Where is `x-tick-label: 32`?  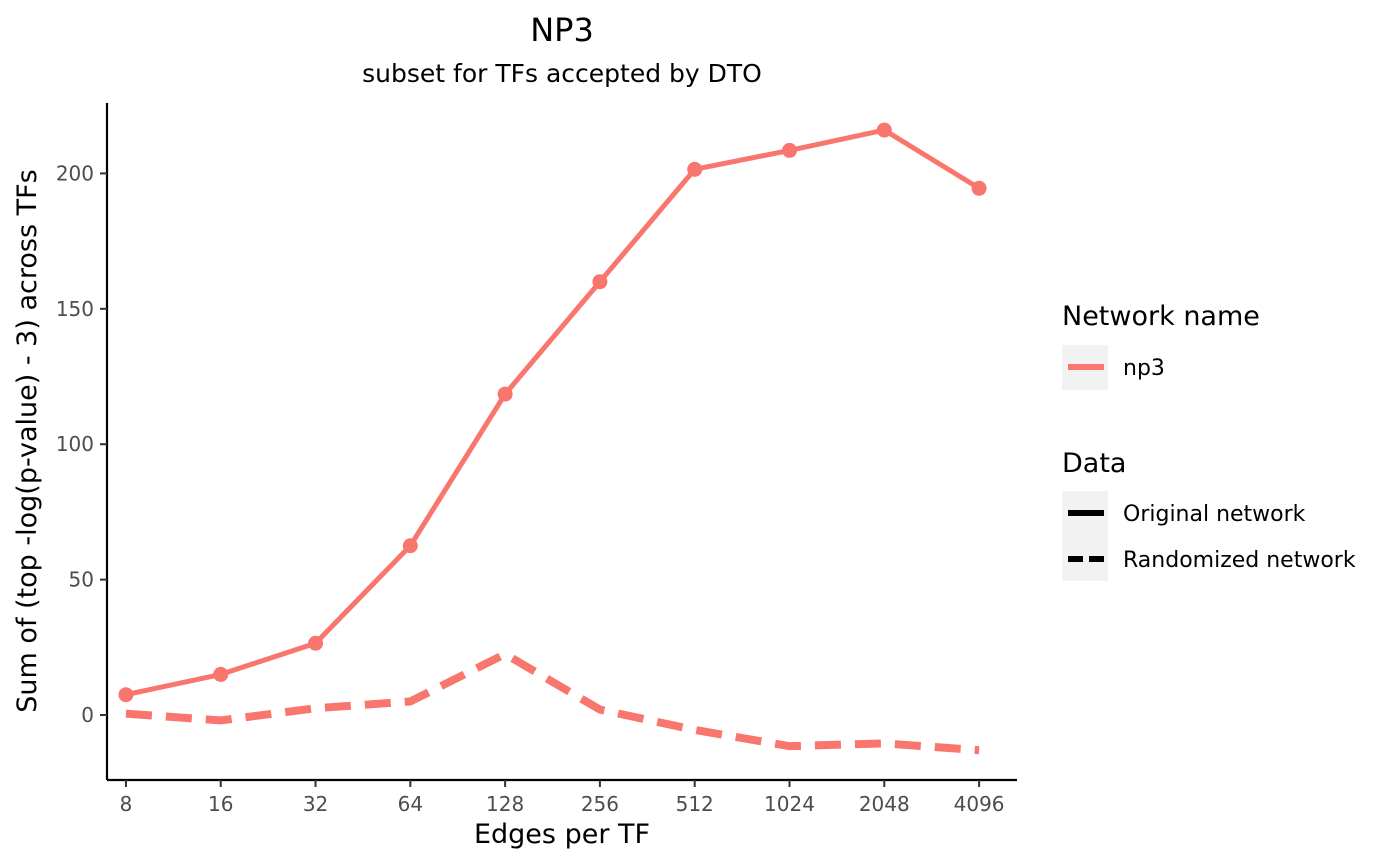 x-tick-label: 32 is located at coordinates (315, 804).